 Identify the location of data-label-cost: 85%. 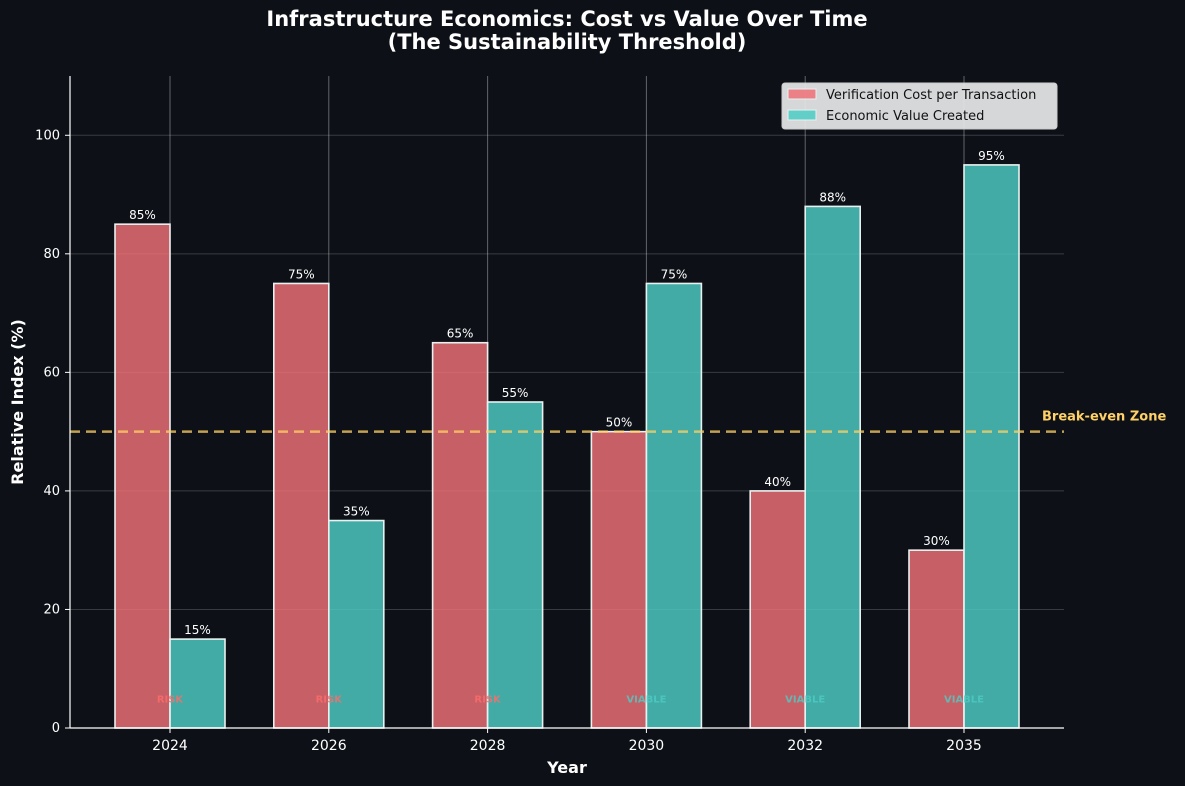
(142, 215).